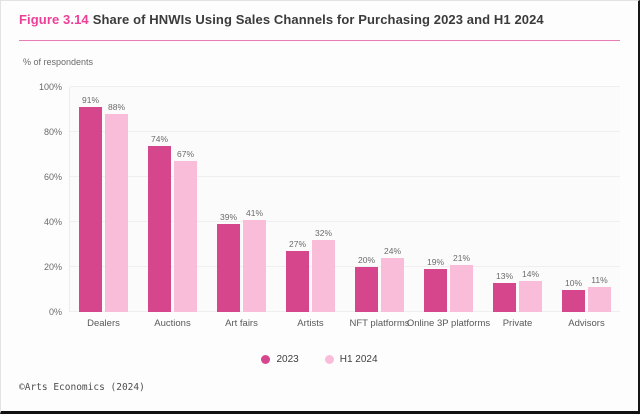 Image resolution: width=640 pixels, height=414 pixels. Describe the element at coordinates (379, 208) in the screenshot. I see `bar-group-nft-platforms: 20% 24% NFT platforms` at that location.